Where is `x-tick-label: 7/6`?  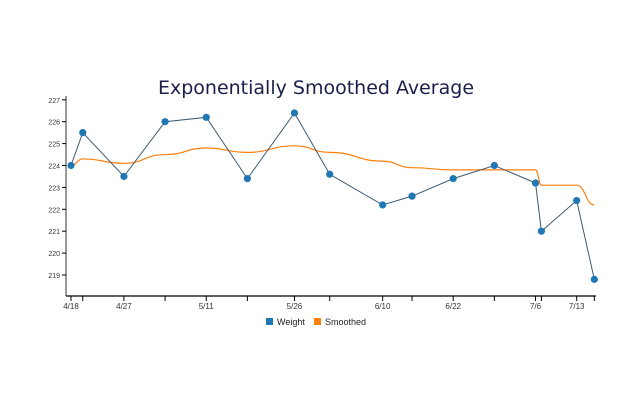
x-tick-label: 7/6 is located at coordinates (536, 306).